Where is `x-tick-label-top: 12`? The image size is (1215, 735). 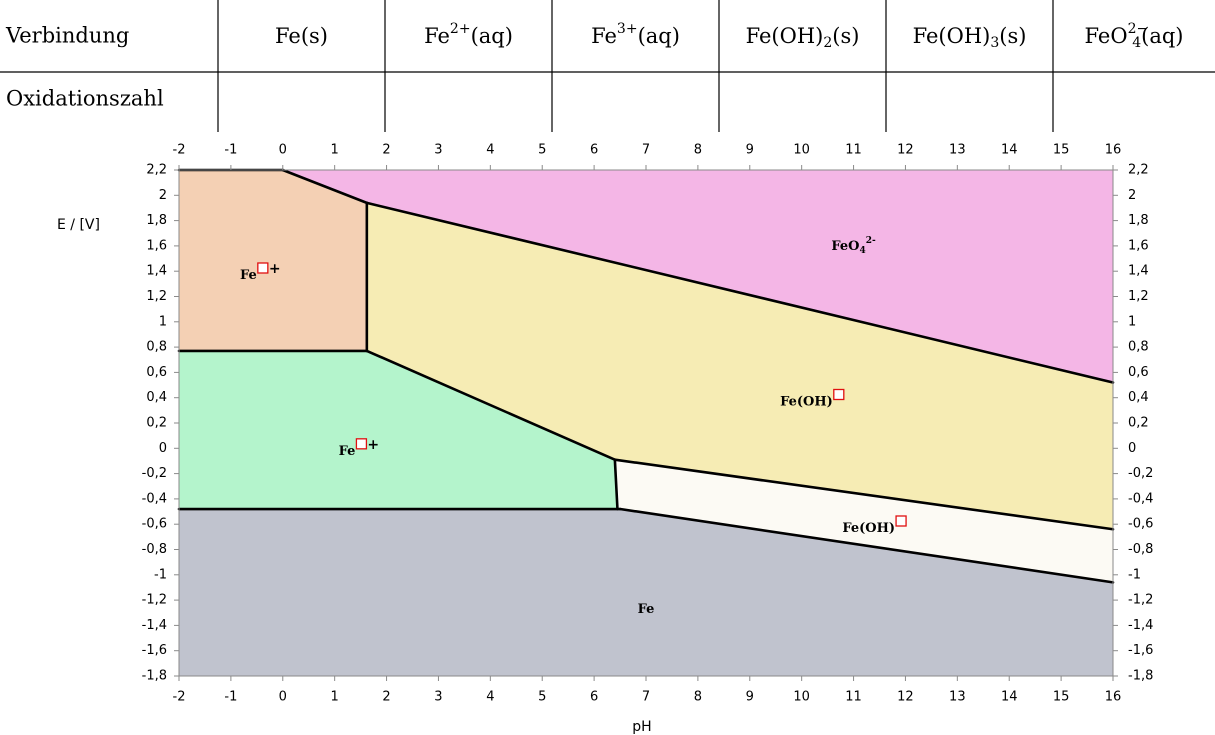 x-tick-label-top: 12 is located at coordinates (905, 150).